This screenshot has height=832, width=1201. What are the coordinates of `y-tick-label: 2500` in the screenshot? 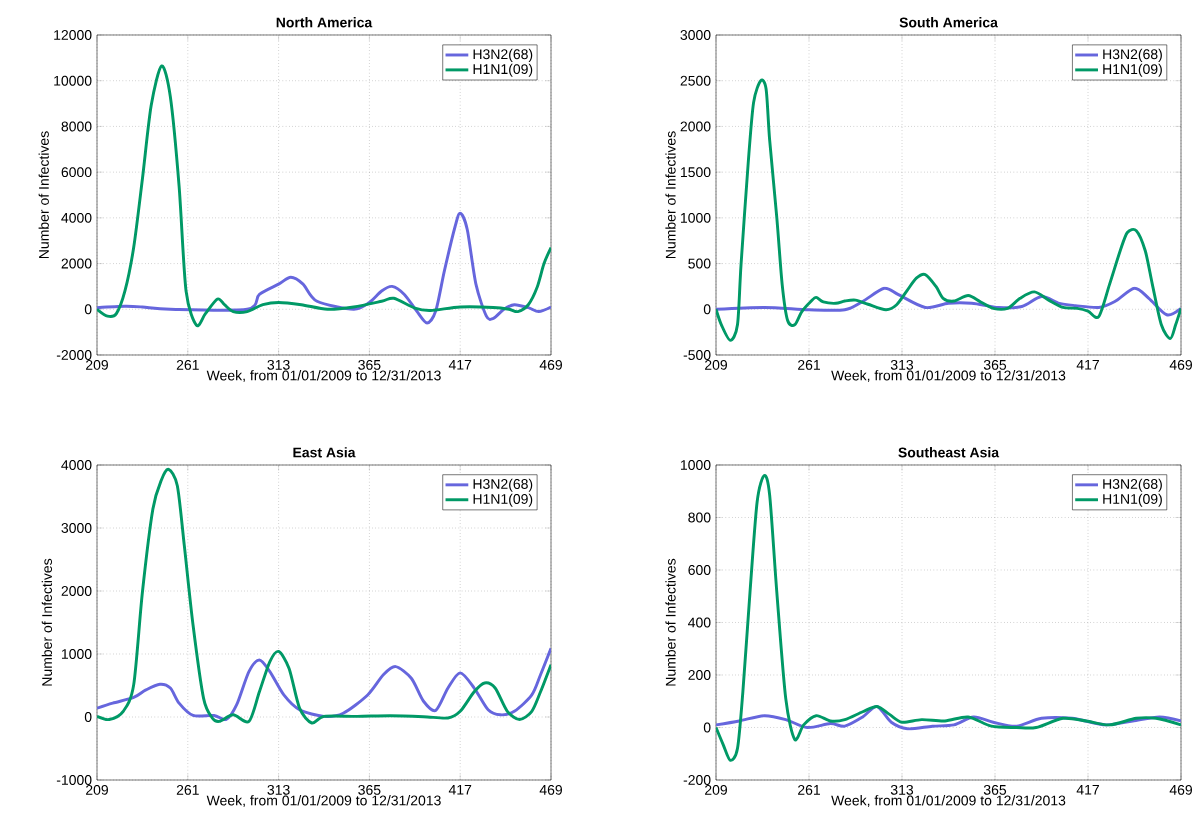 It's located at (695, 80).